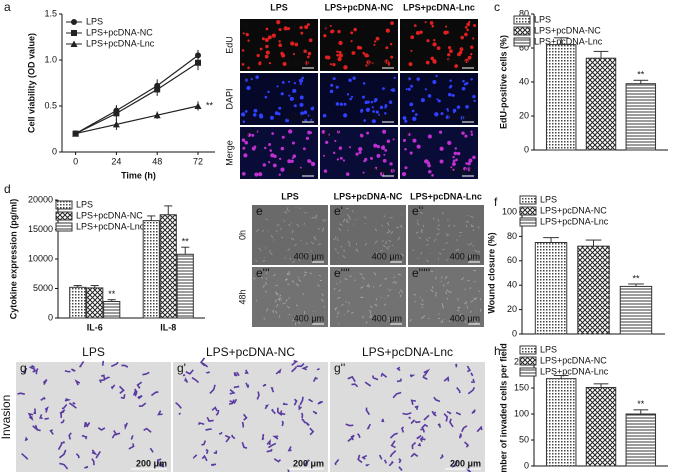 The width and height of the screenshot is (684, 472). I want to click on scale-label: 400 μm, so click(309, 256).